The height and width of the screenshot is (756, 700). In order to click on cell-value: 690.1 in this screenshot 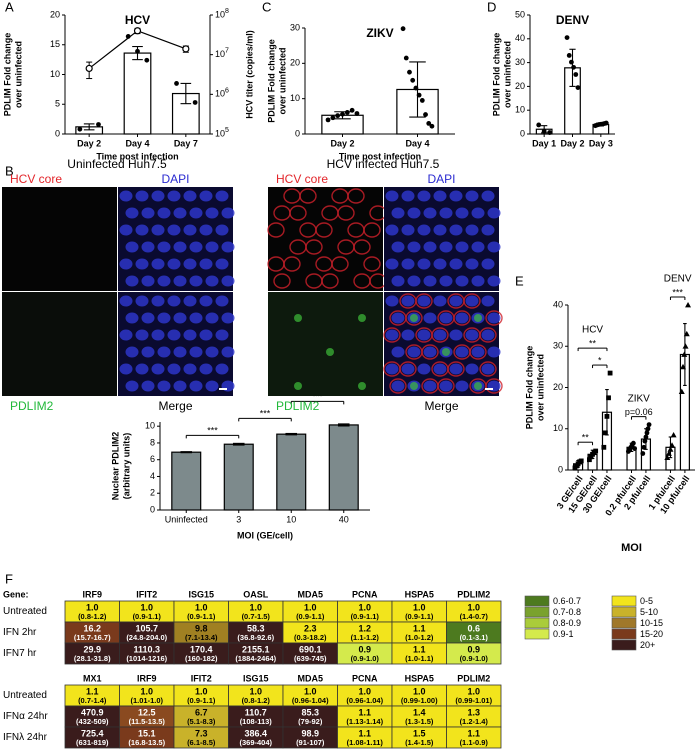, I will do `click(310, 649)`.